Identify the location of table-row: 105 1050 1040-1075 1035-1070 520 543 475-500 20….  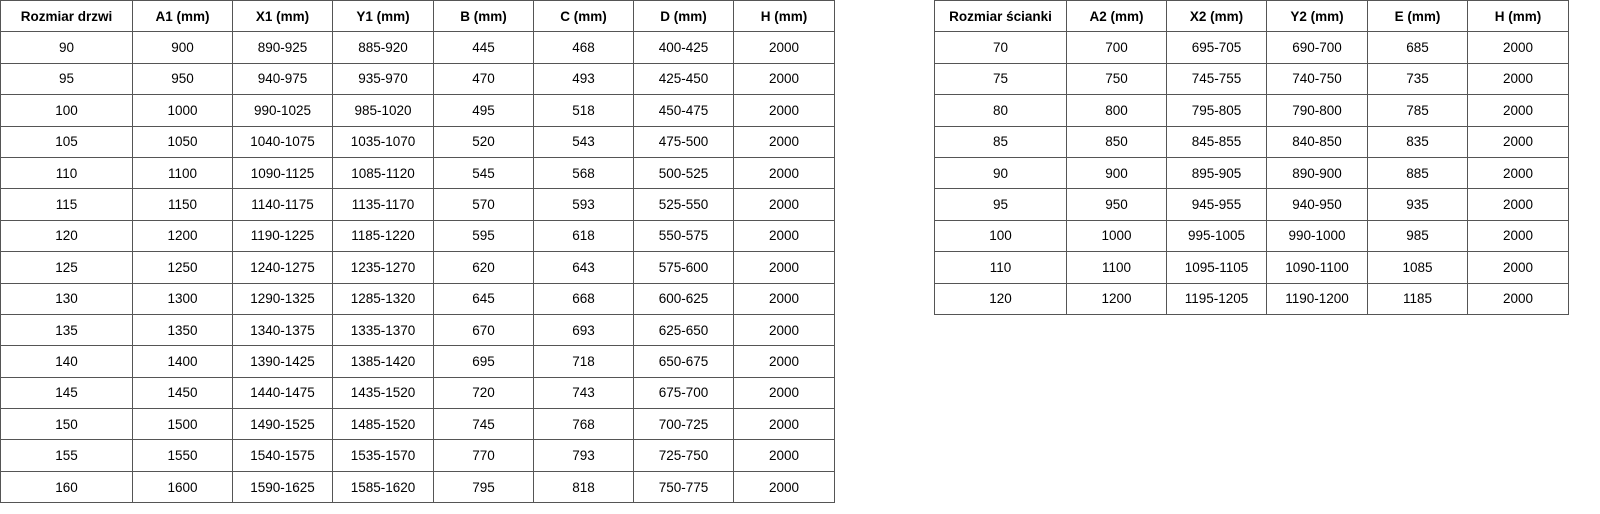
(417, 141).